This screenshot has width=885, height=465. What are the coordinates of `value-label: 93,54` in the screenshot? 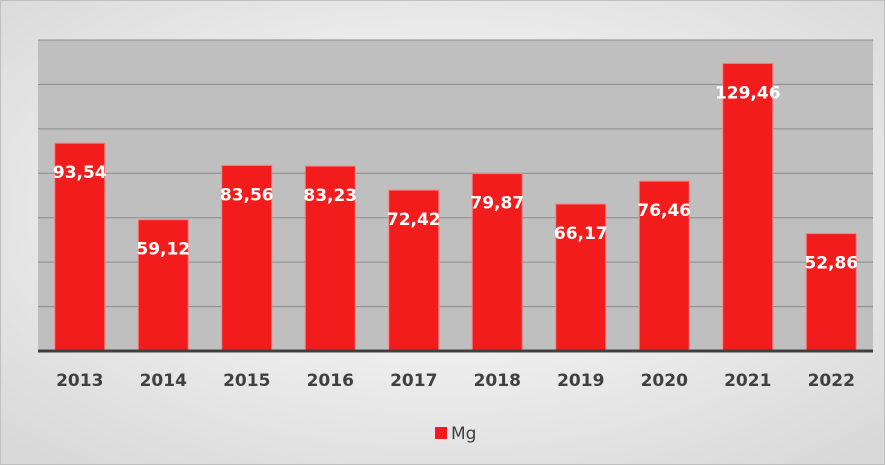 It's located at (80, 173).